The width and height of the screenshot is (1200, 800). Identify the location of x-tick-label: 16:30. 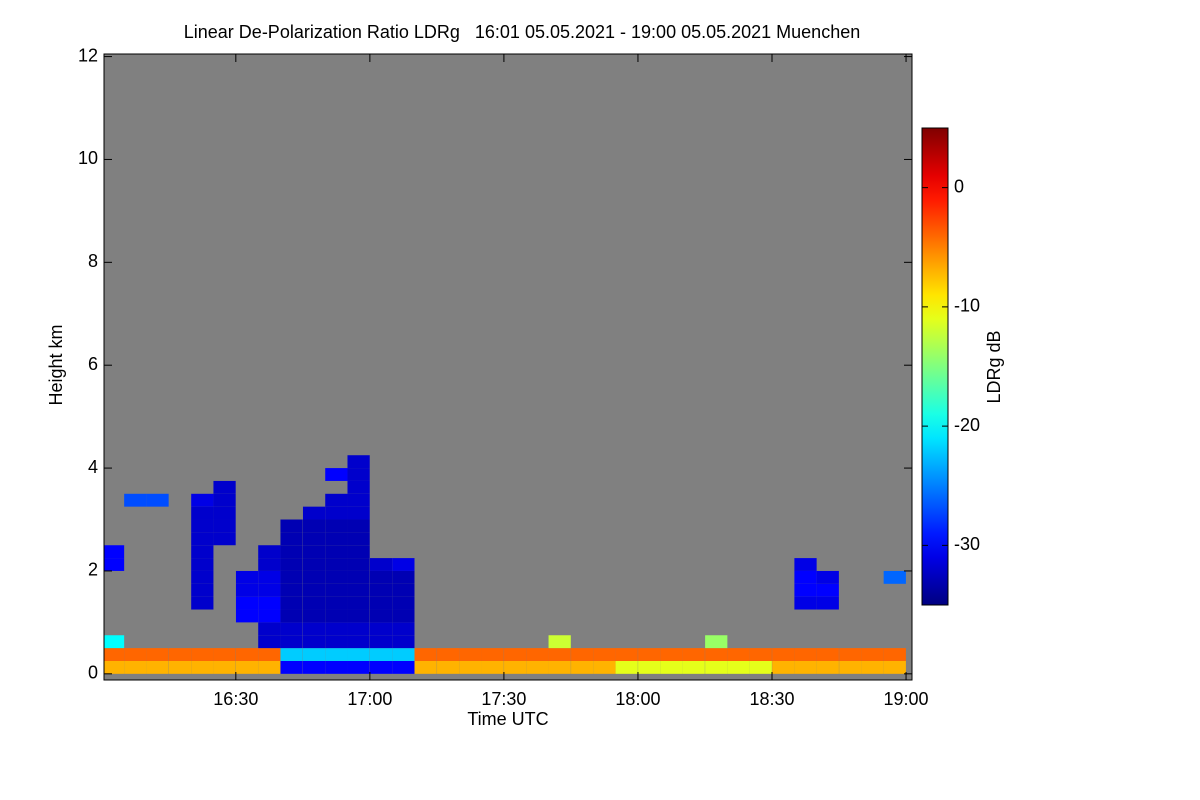
(235, 699).